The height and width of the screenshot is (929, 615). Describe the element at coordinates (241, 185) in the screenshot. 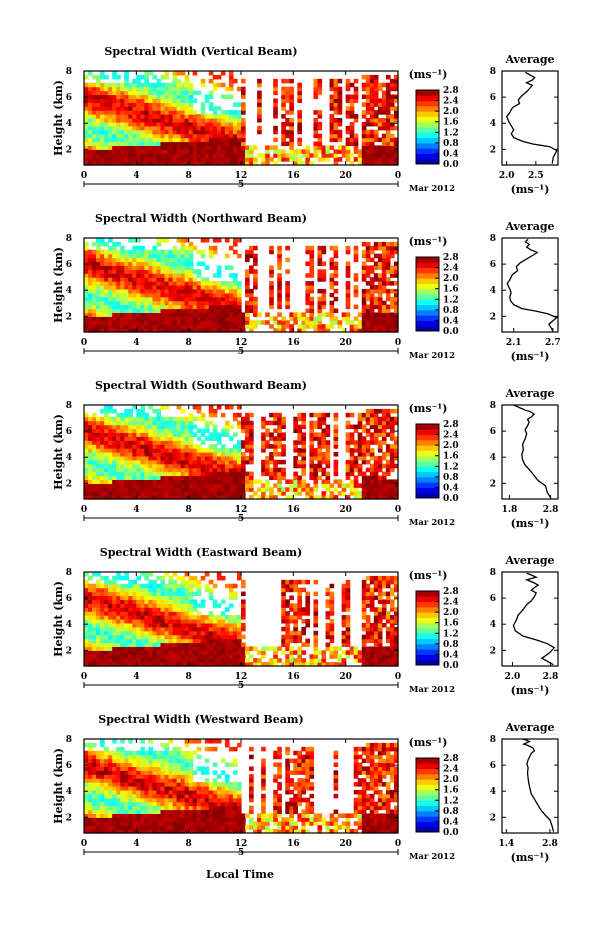

I see `day-label: 5` at that location.